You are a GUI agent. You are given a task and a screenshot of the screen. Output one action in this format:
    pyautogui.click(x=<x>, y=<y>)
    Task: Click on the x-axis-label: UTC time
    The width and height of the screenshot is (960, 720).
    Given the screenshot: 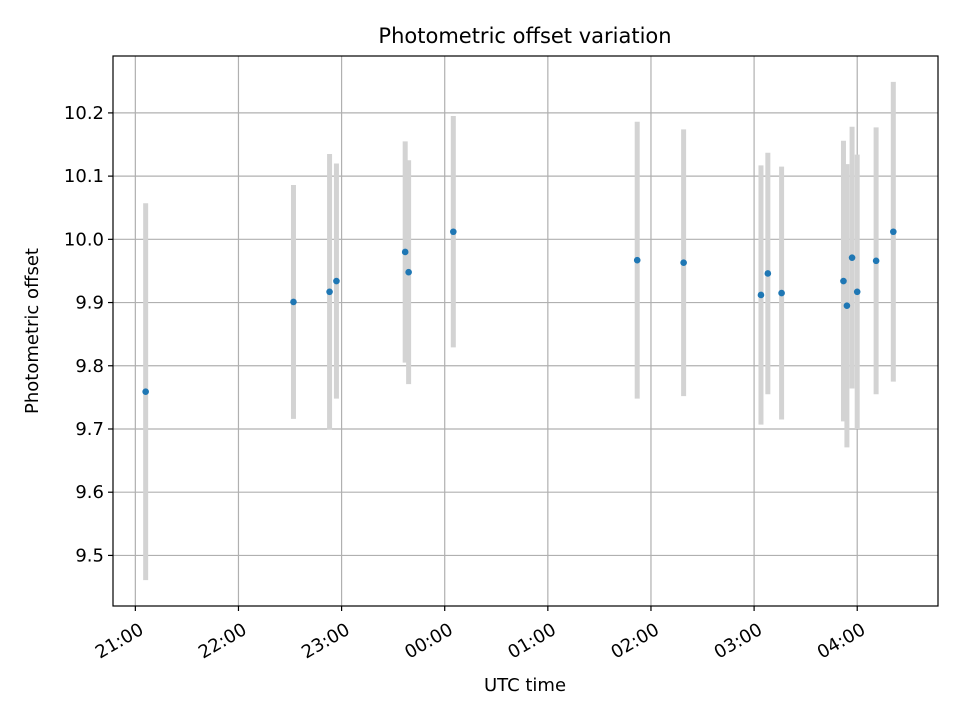 What is the action you would take?
    pyautogui.click(x=525, y=685)
    